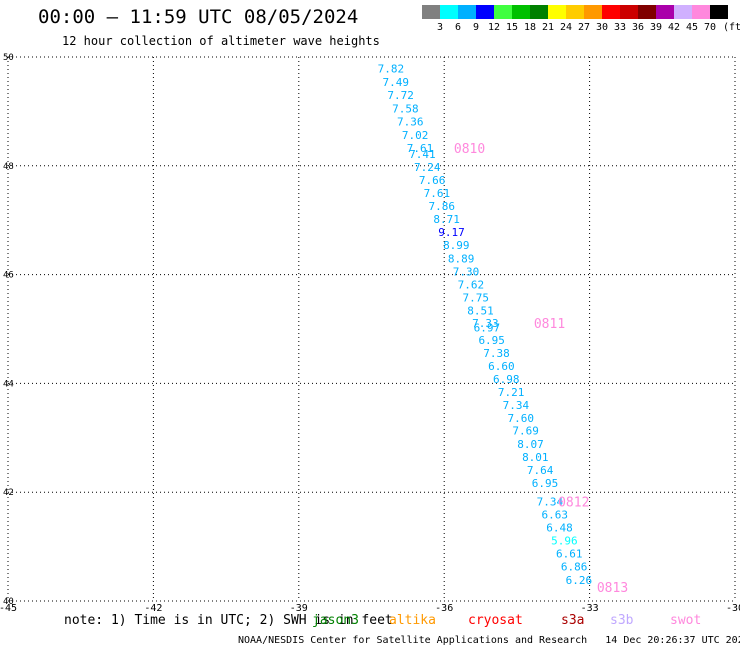  I want to click on wave-height-label: 7.75, so click(475, 297).